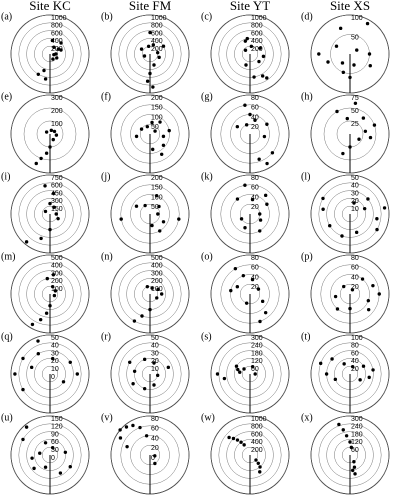  I want to click on r-tick-label: 500, so click(157, 258).